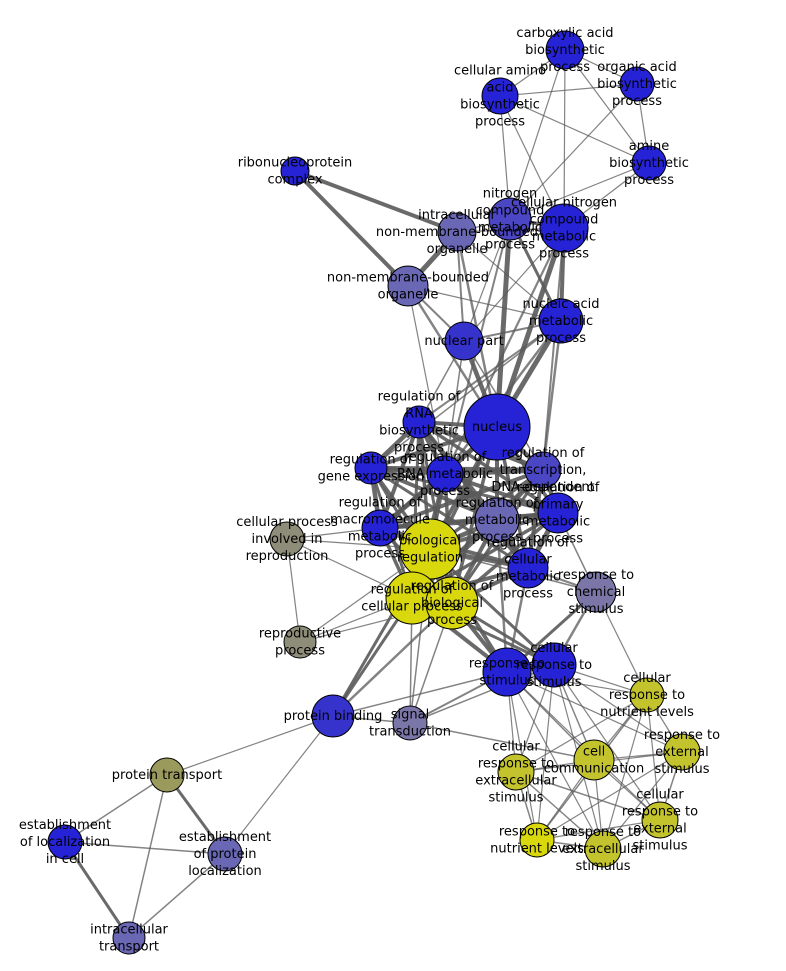  Describe the element at coordinates (412, 598) in the screenshot. I see `graph-node-label: regulation of cellular process` at that location.